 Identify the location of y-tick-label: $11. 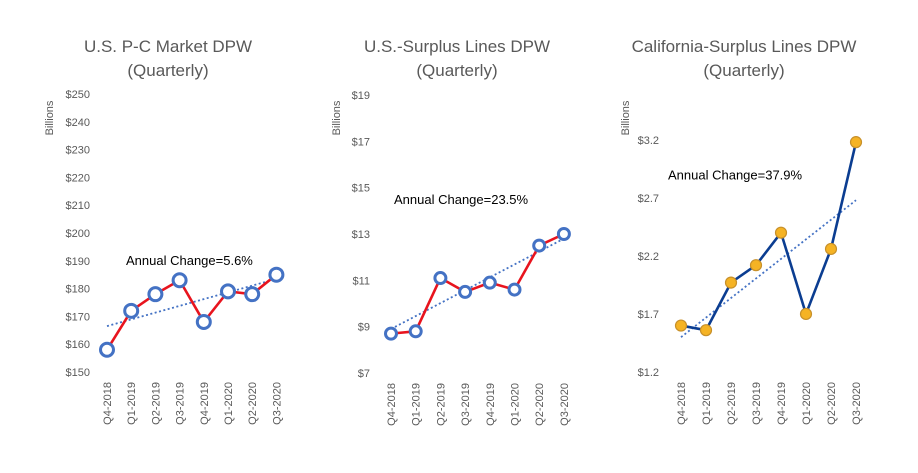
(361, 281).